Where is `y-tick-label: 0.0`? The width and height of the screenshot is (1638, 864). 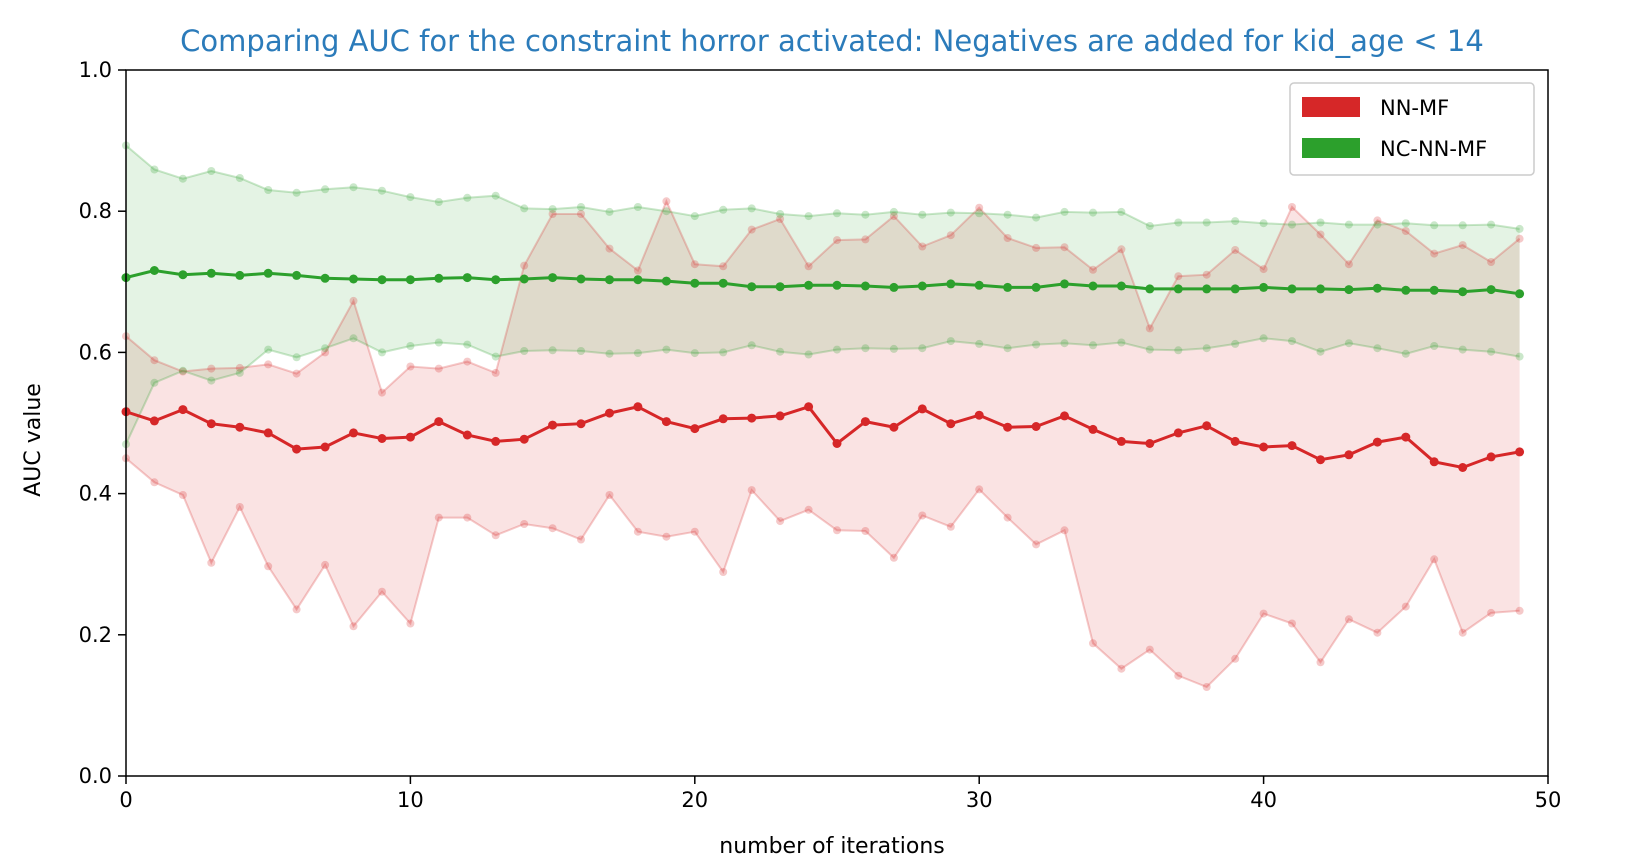
y-tick-label: 0.0 is located at coordinates (95, 776).